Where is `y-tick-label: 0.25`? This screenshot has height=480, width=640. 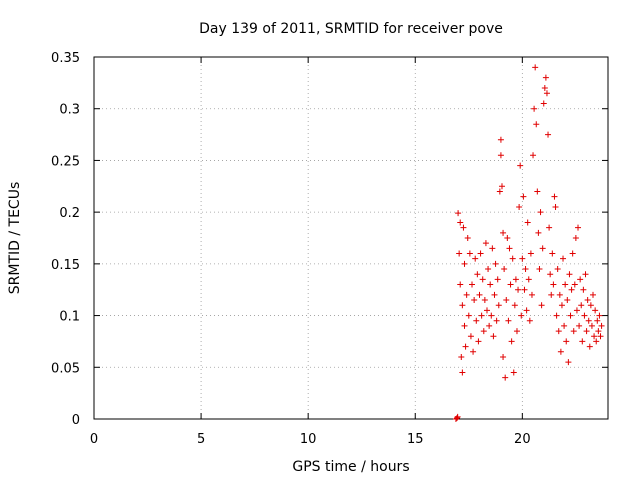 y-tick-label: 0.25 is located at coordinates (65, 161).